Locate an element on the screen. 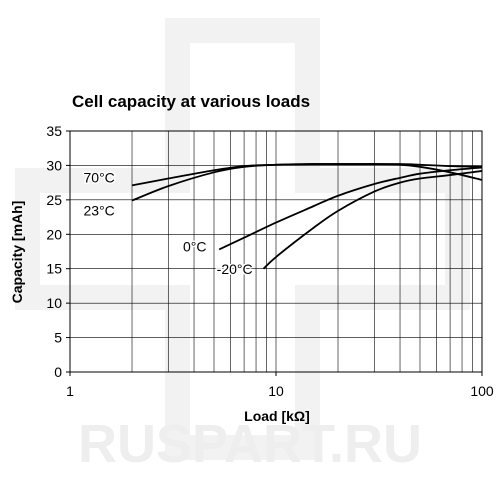 This screenshot has width=500, height=500. y-axis-label: Capacity [mAh] is located at coordinates (17, 252).